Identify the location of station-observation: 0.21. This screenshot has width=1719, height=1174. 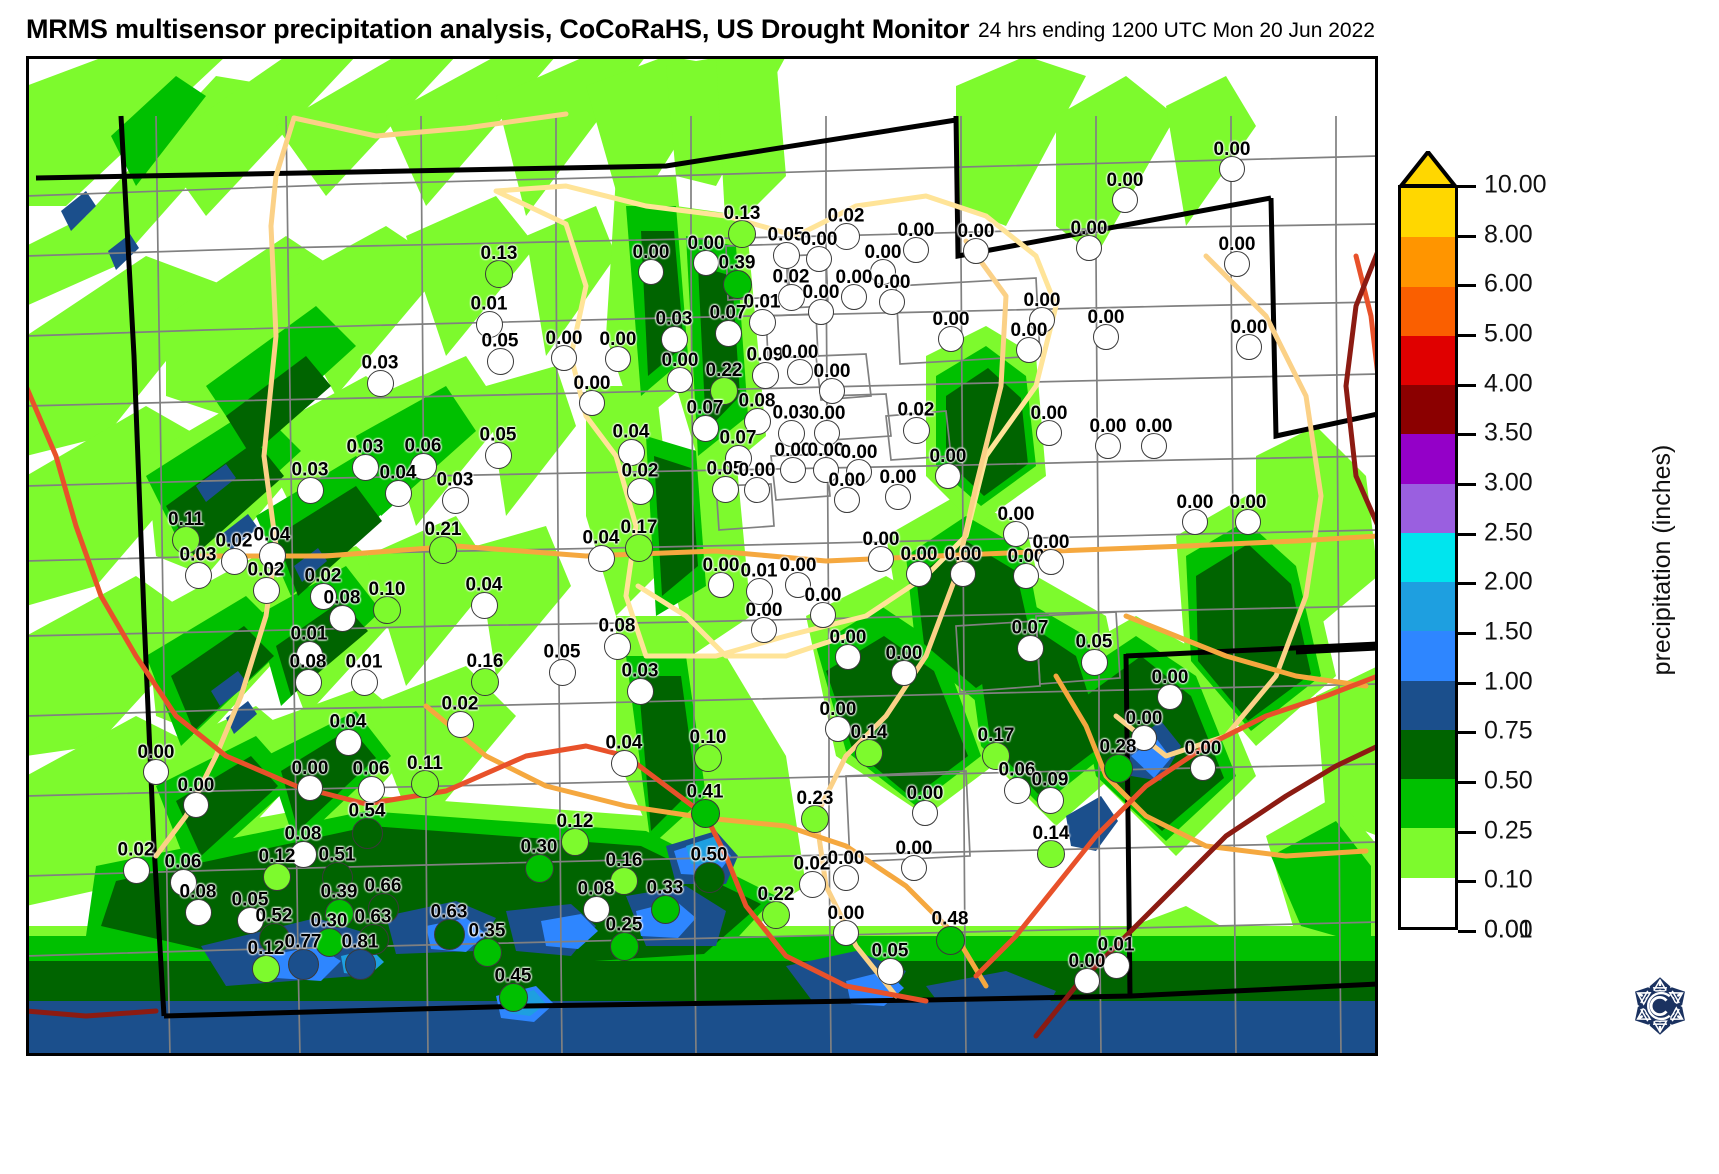
(443, 542).